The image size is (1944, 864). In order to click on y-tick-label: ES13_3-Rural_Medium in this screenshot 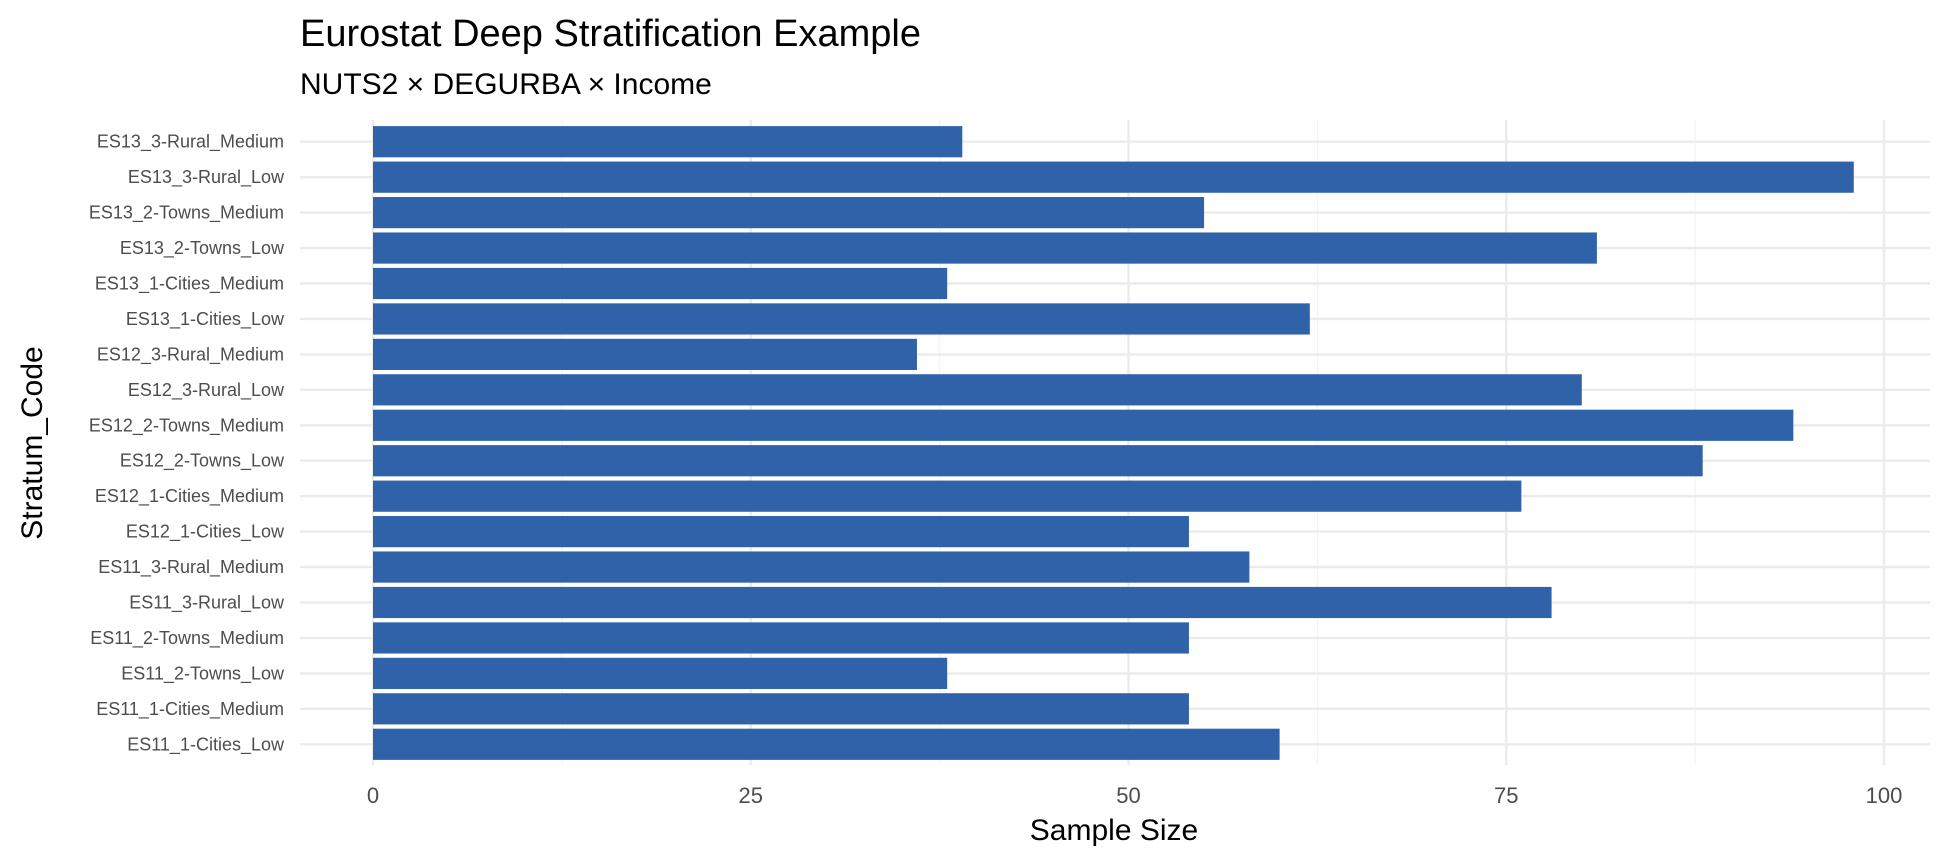, I will do `click(190, 142)`.